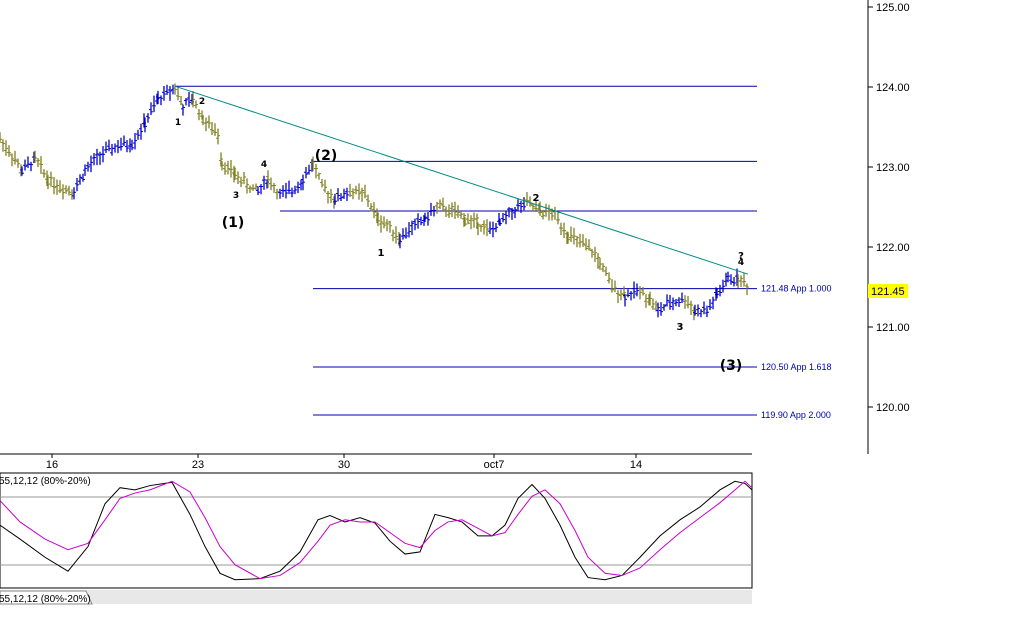 This screenshot has width=1024, height=640. What do you see at coordinates (893, 168) in the screenshot?
I see `price-tick-label: 123.00` at bounding box center [893, 168].